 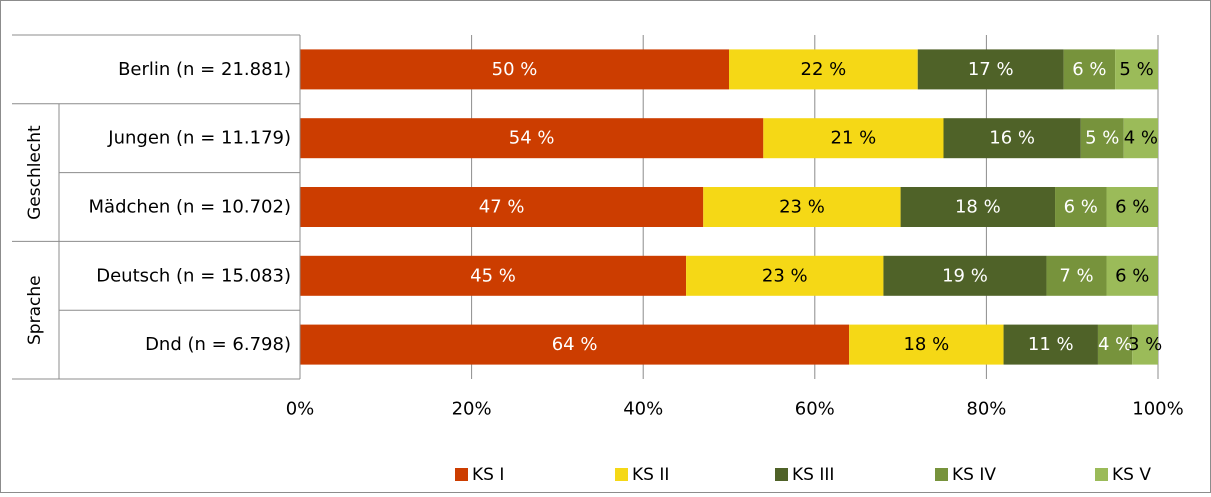 I want to click on data-label: 45 %, so click(x=493, y=275).